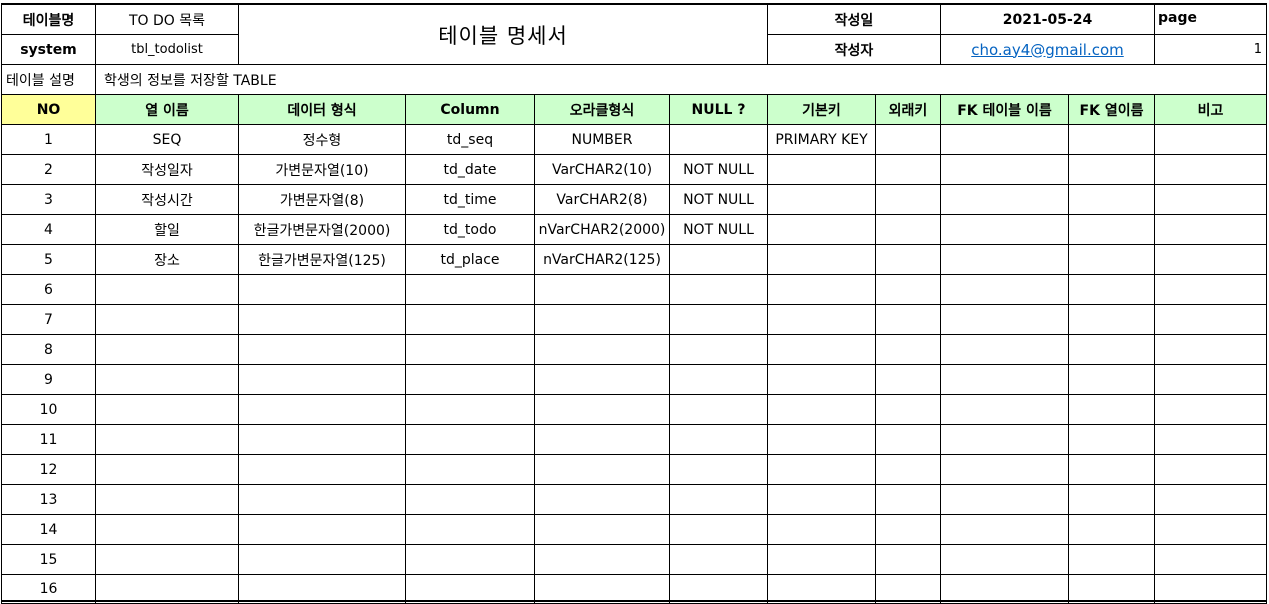 This screenshot has width=1269, height=604. Describe the element at coordinates (167, 20) in the screenshot. I see `table-name-value: TO DO 목록` at that location.